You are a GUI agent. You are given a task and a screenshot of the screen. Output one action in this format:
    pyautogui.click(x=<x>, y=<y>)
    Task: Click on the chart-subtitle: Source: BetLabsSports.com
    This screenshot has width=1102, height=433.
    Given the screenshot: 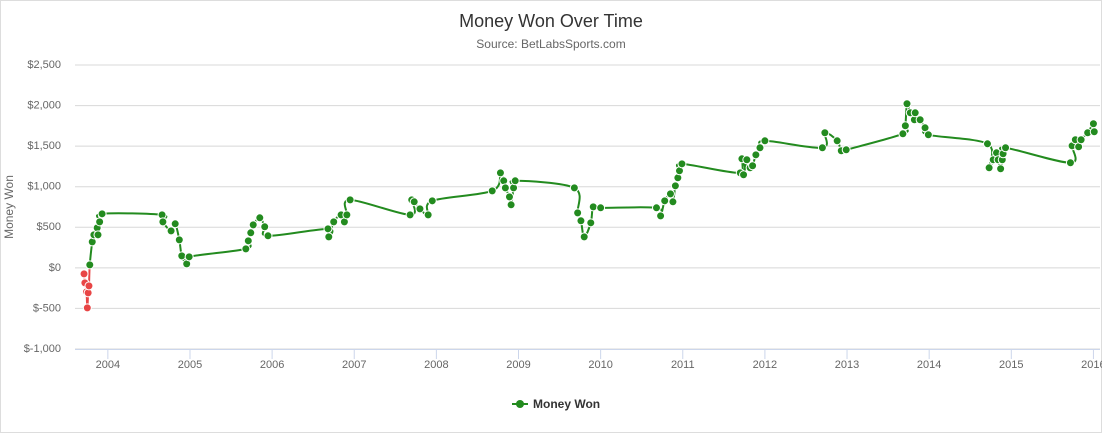 What is the action you would take?
    pyautogui.click(x=550, y=44)
    